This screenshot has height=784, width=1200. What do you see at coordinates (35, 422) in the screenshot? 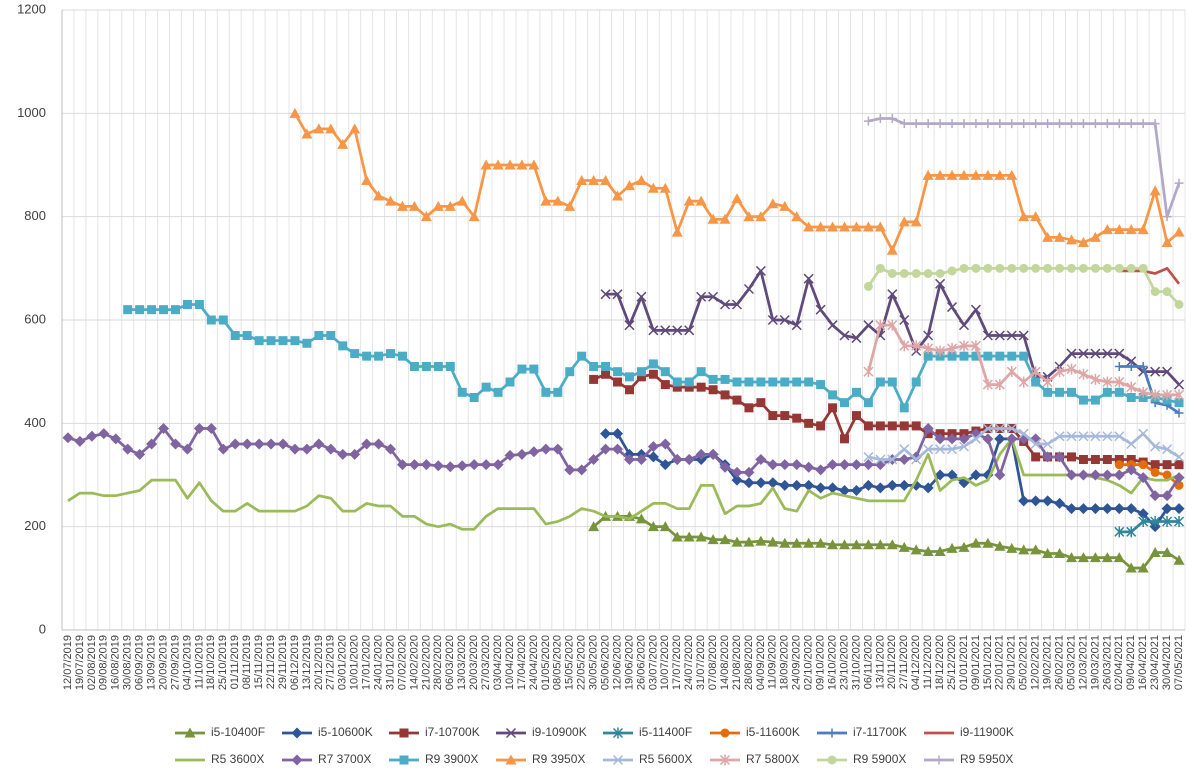
I see `y-tick-label: 400` at bounding box center [35, 422].